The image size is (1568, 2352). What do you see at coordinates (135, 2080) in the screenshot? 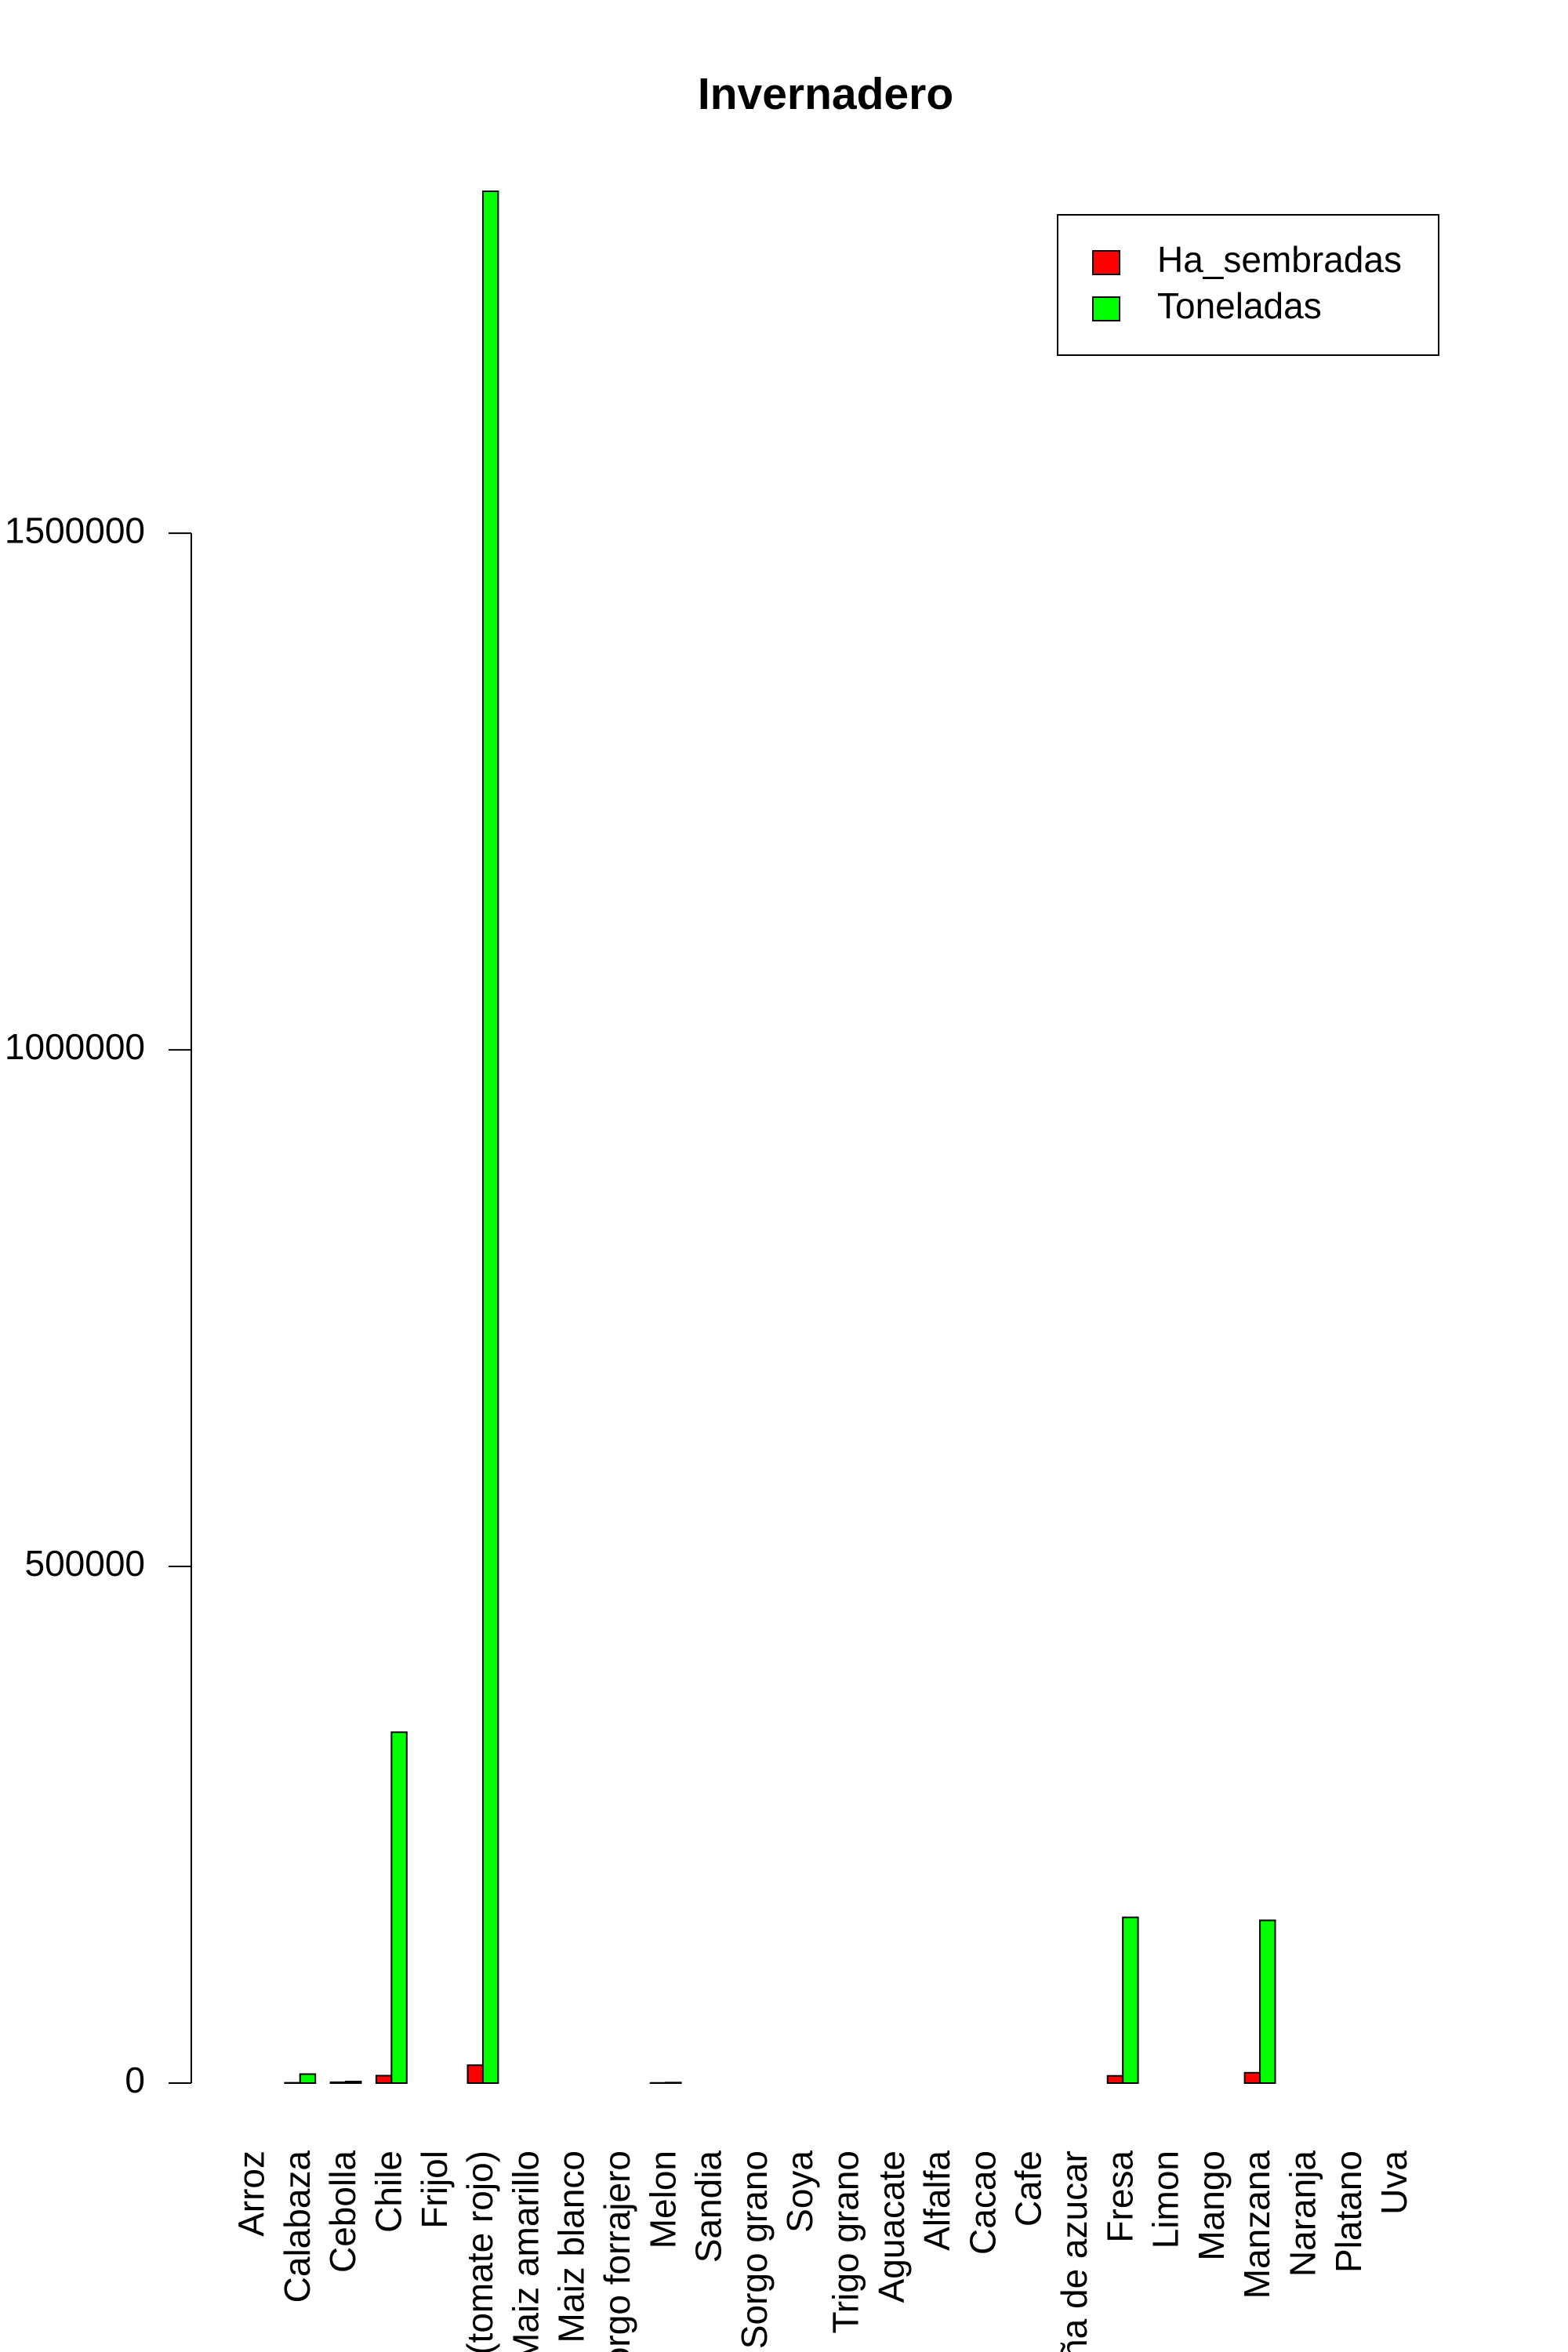
I see `y-tick-label: 0` at bounding box center [135, 2080].